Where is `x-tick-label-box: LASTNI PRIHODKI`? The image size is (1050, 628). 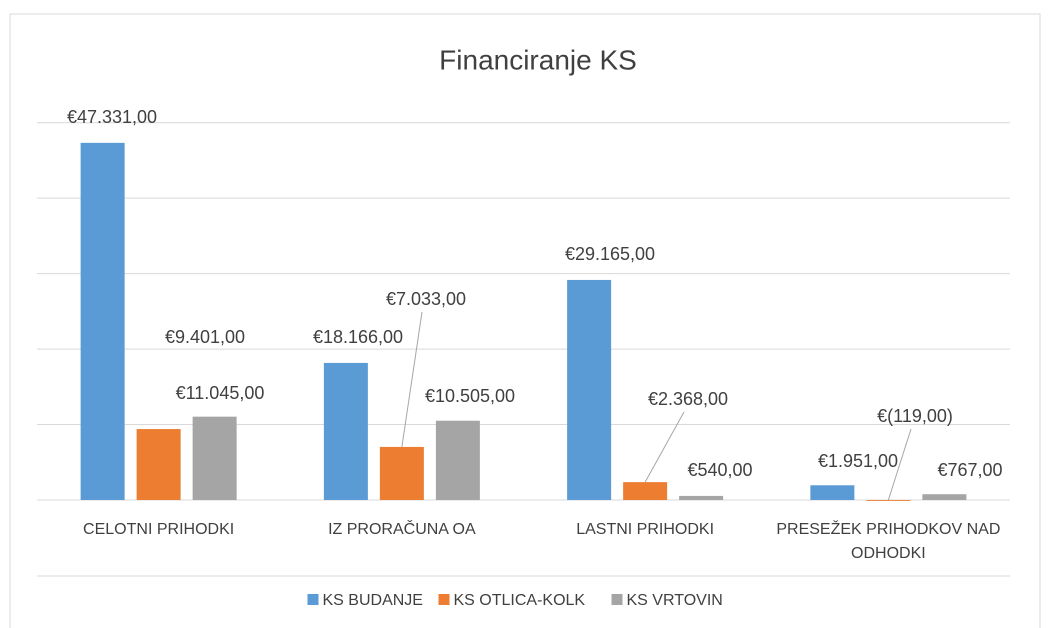
x-tick-label-box: LASTNI PRIHODKI is located at coordinates (645, 529).